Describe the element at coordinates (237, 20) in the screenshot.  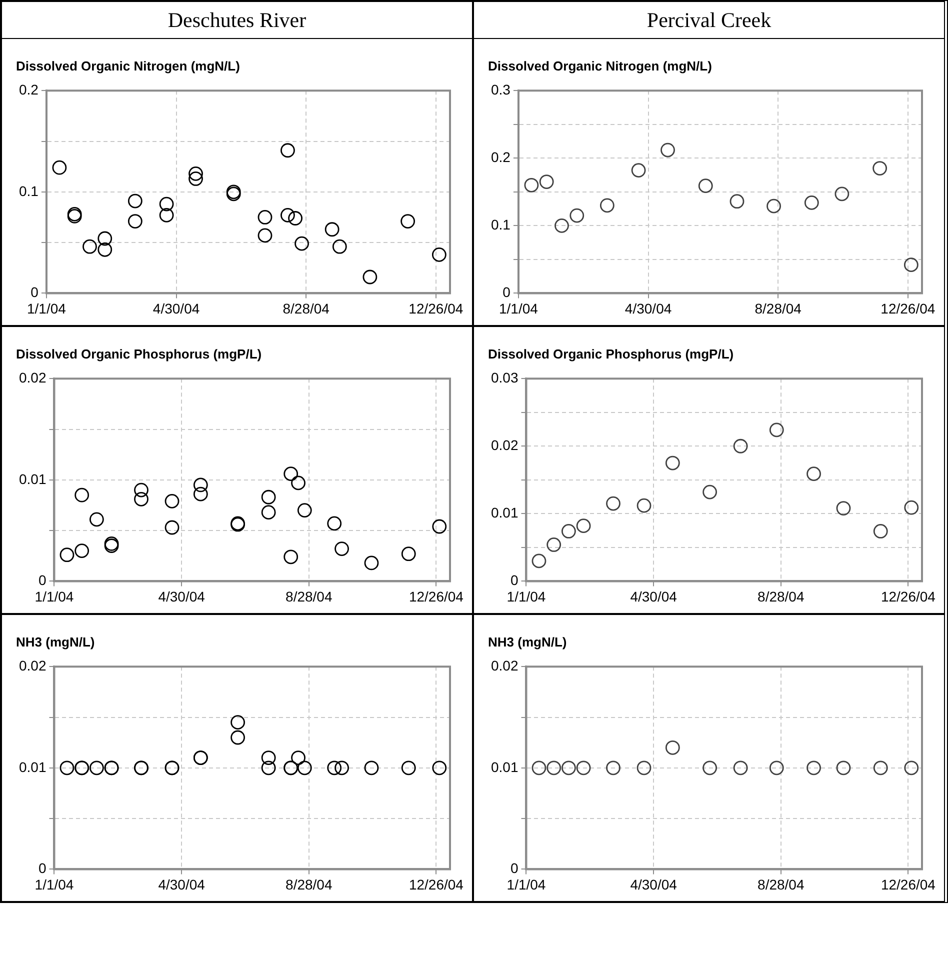
I see `text: Deschutes River` at that location.